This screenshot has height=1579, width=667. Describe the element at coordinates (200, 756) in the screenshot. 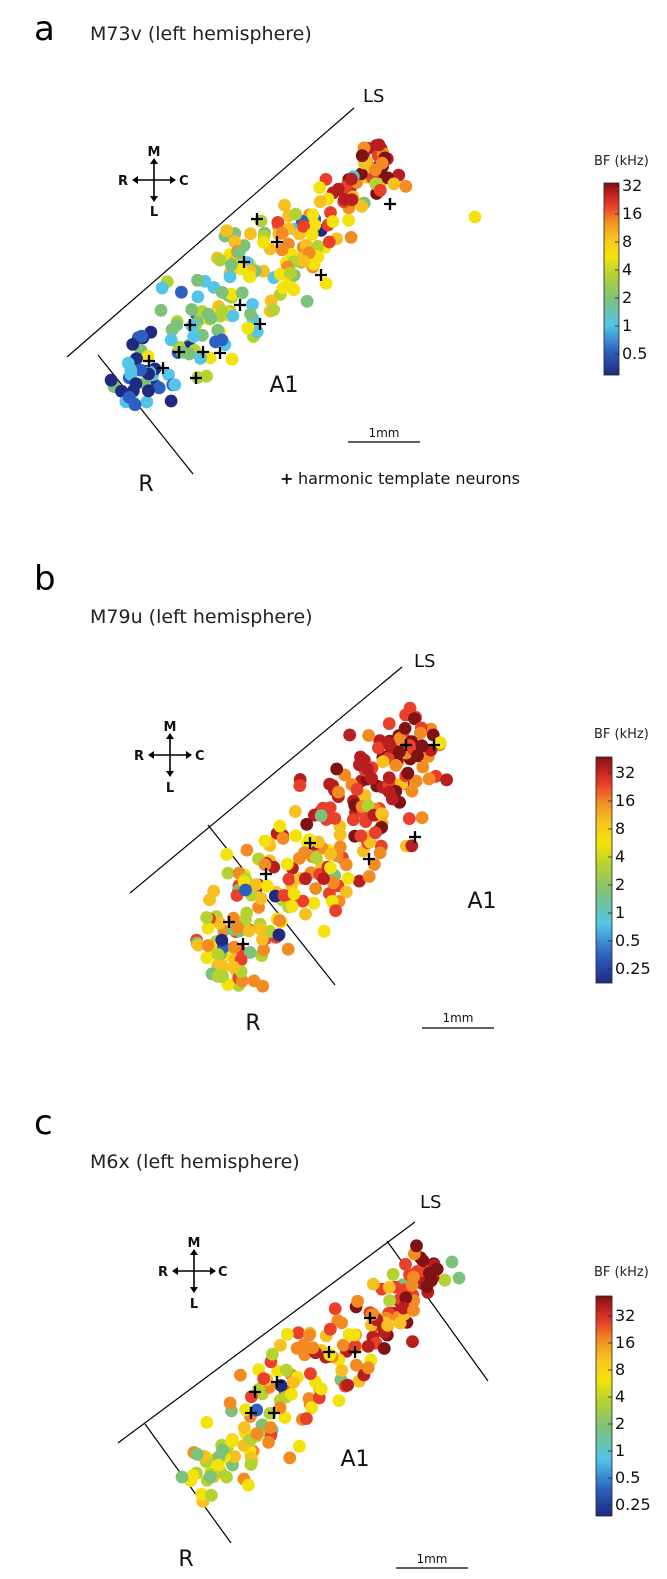

I see `compass-c: C` at that location.